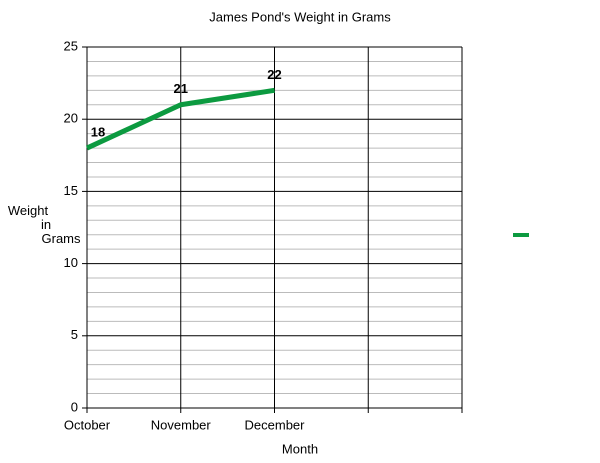 This screenshot has width=600, height=463. Describe the element at coordinates (71, 190) in the screenshot. I see `y-tick-label: 15` at that location.